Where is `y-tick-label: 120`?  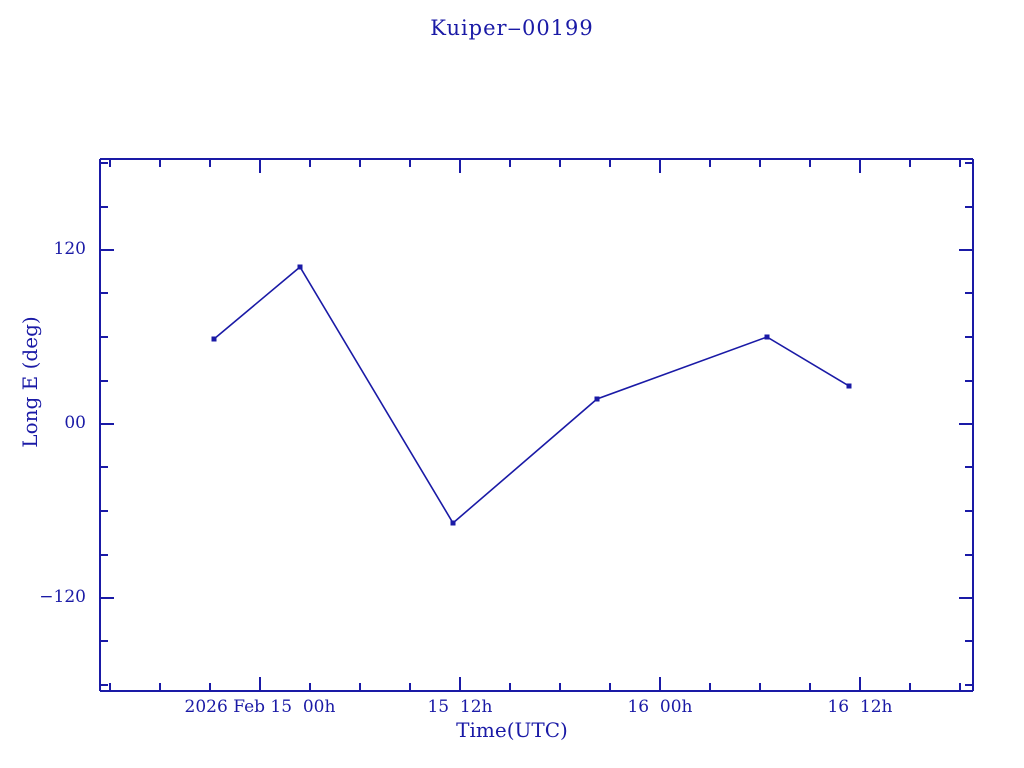
y-tick-label: 120 is located at coordinates (69, 249).